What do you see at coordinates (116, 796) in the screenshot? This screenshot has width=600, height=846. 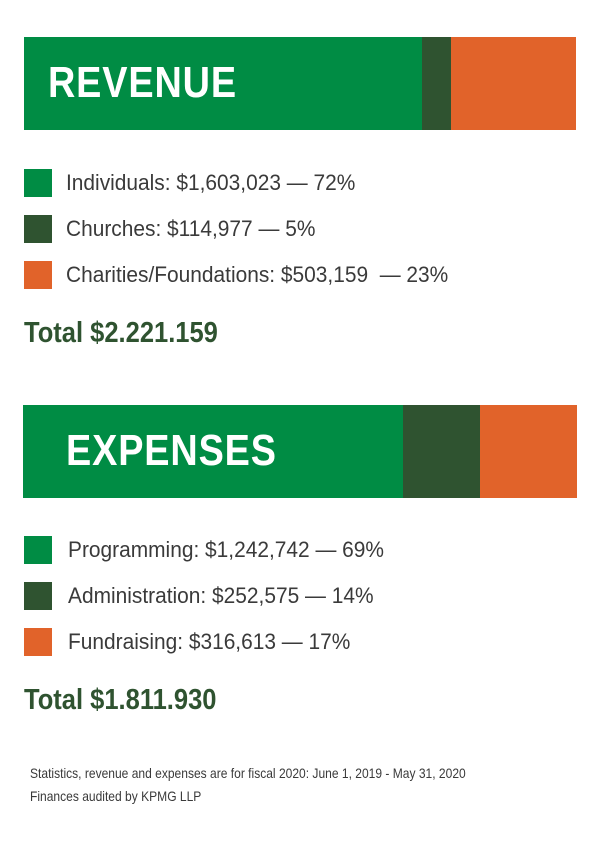 I see `footnote-auditor: Finances audited by KPMG LLP` at bounding box center [116, 796].